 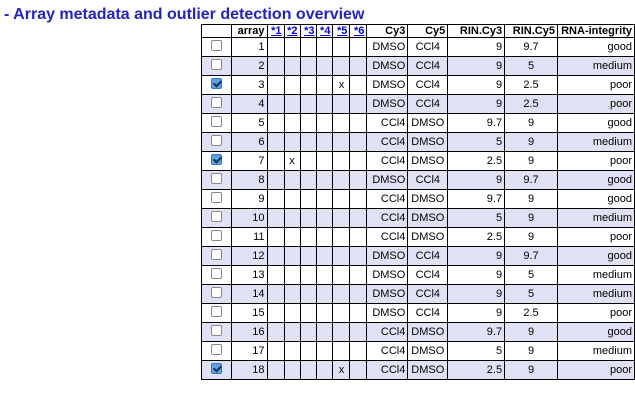 I want to click on array-id-cell: 4, so click(x=249, y=104).